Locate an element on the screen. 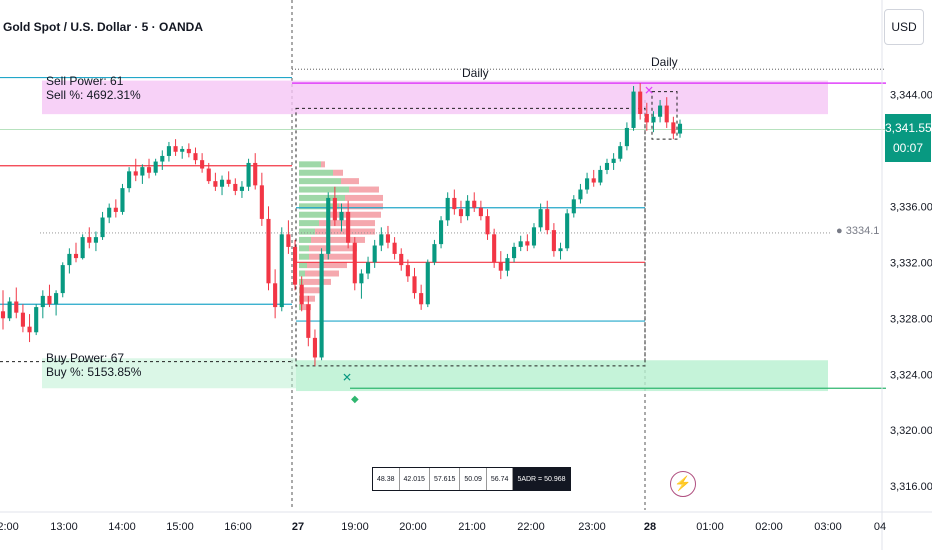 The width and height of the screenshot is (932, 550). current-price-label: 3,341.550 00:07 is located at coordinates (908, 138).